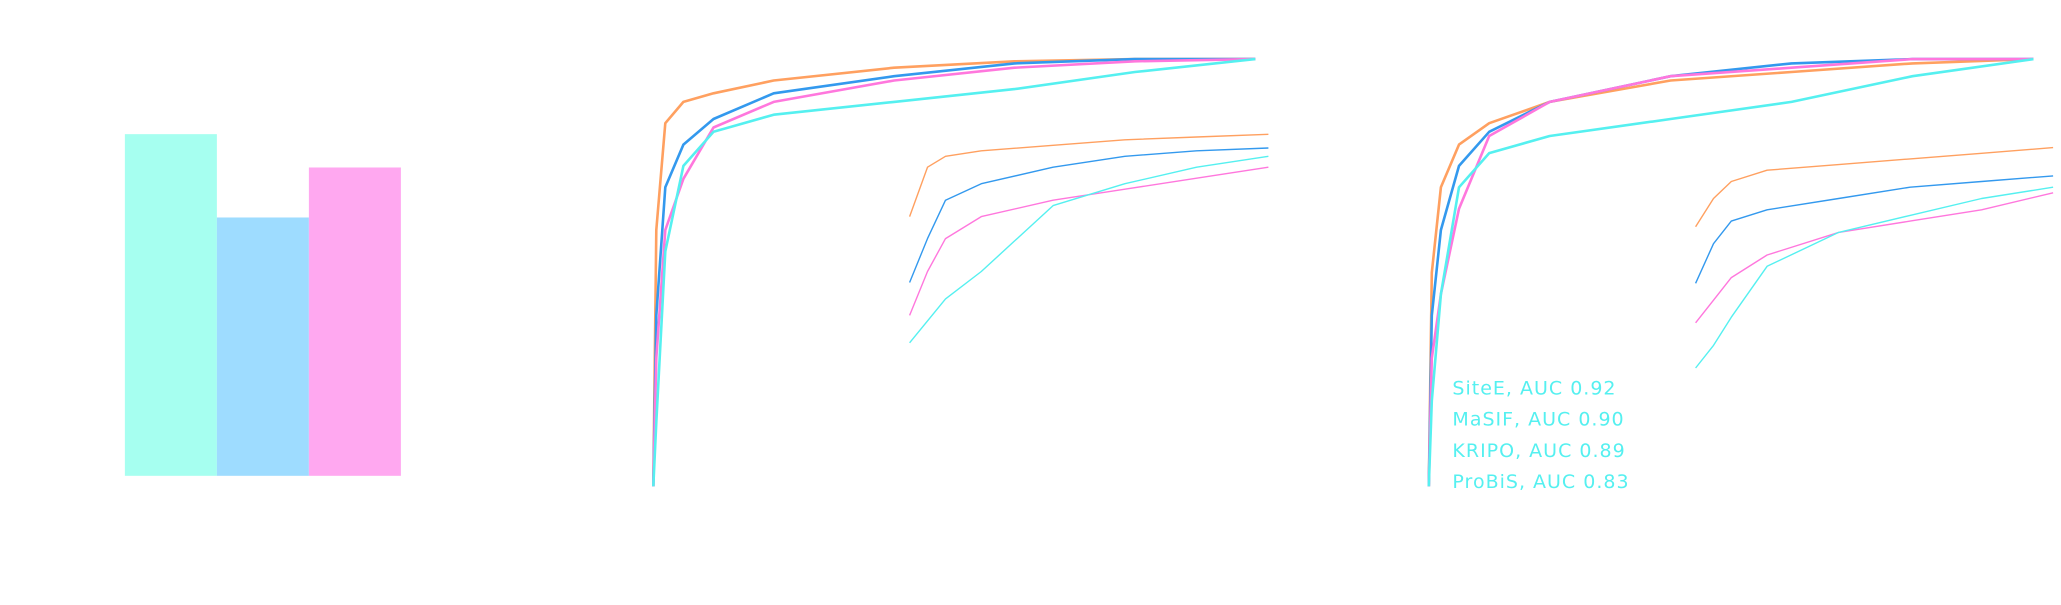 This screenshot has height=605, width=2061. Describe the element at coordinates (1538, 420) in the screenshot. I see `legend-entry: MaSIF, AUC 0.90` at that location.